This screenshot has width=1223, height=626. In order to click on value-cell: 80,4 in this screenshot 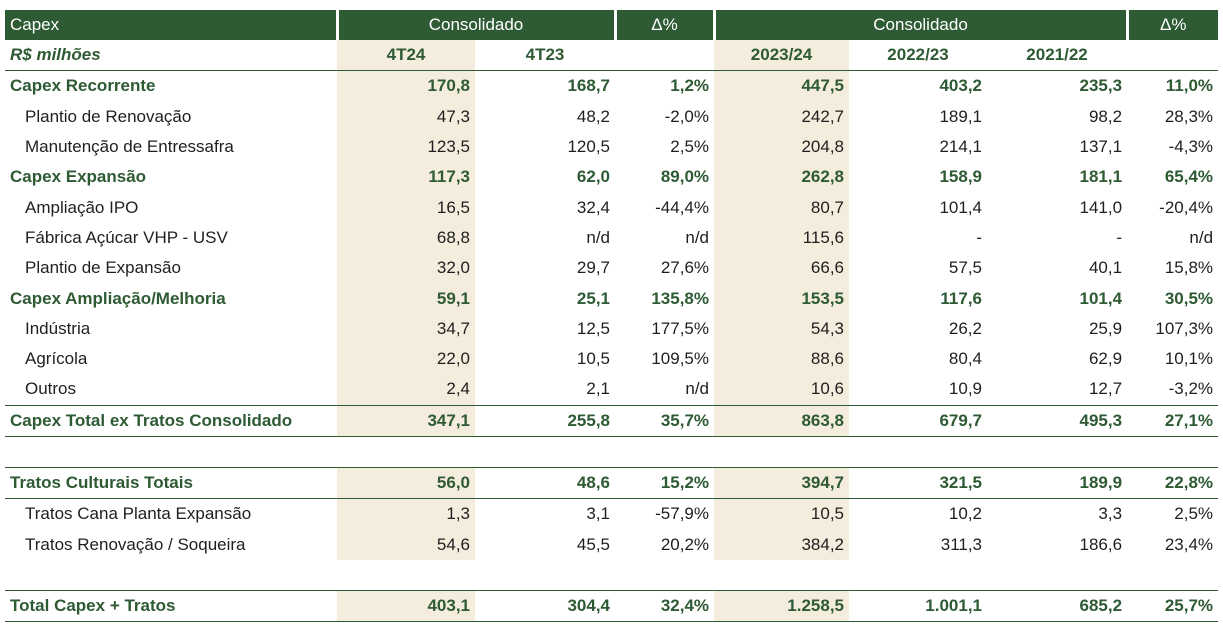, I will do `click(965, 359)`.